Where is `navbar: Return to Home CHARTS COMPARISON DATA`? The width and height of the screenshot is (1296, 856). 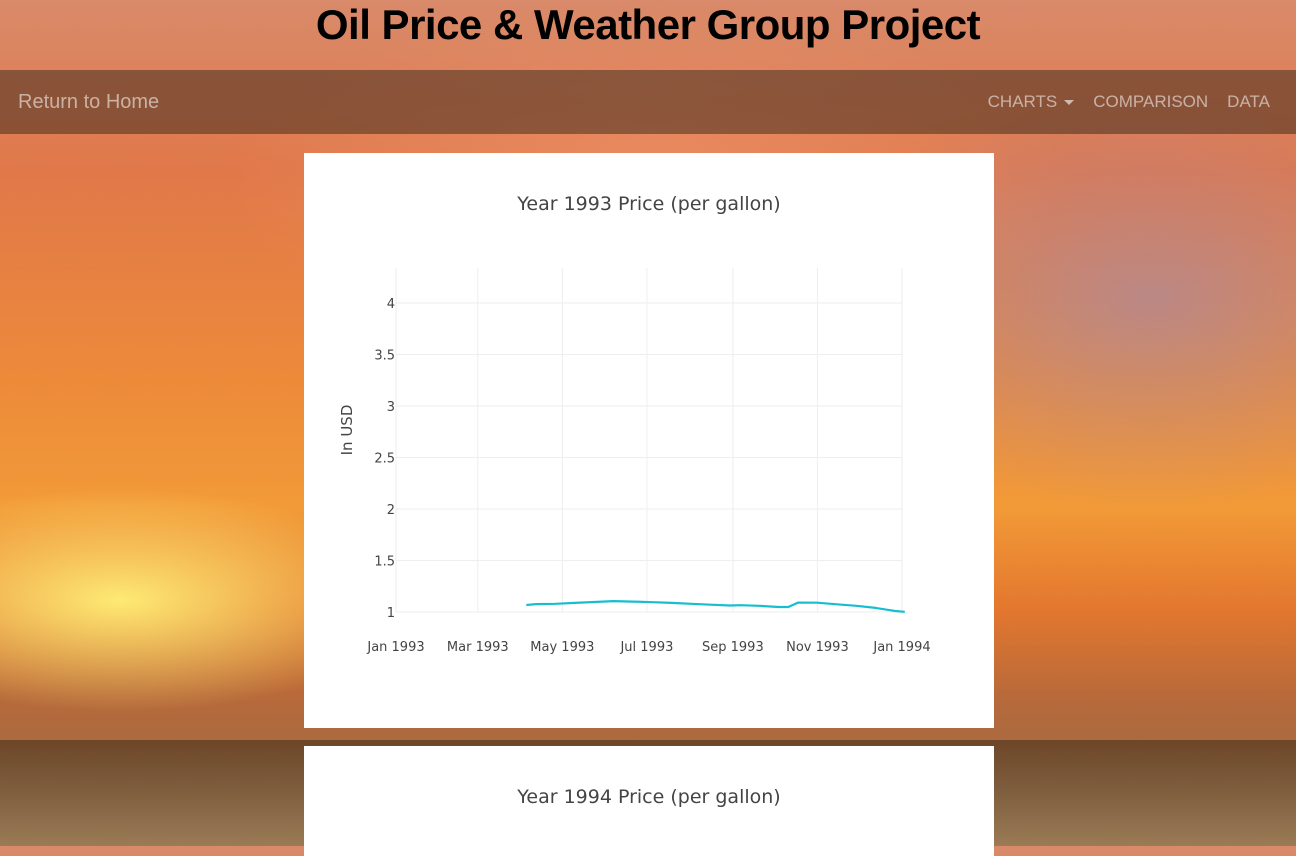 navbar: Return to Home CHARTS COMPARISON DATA is located at coordinates (648, 102).